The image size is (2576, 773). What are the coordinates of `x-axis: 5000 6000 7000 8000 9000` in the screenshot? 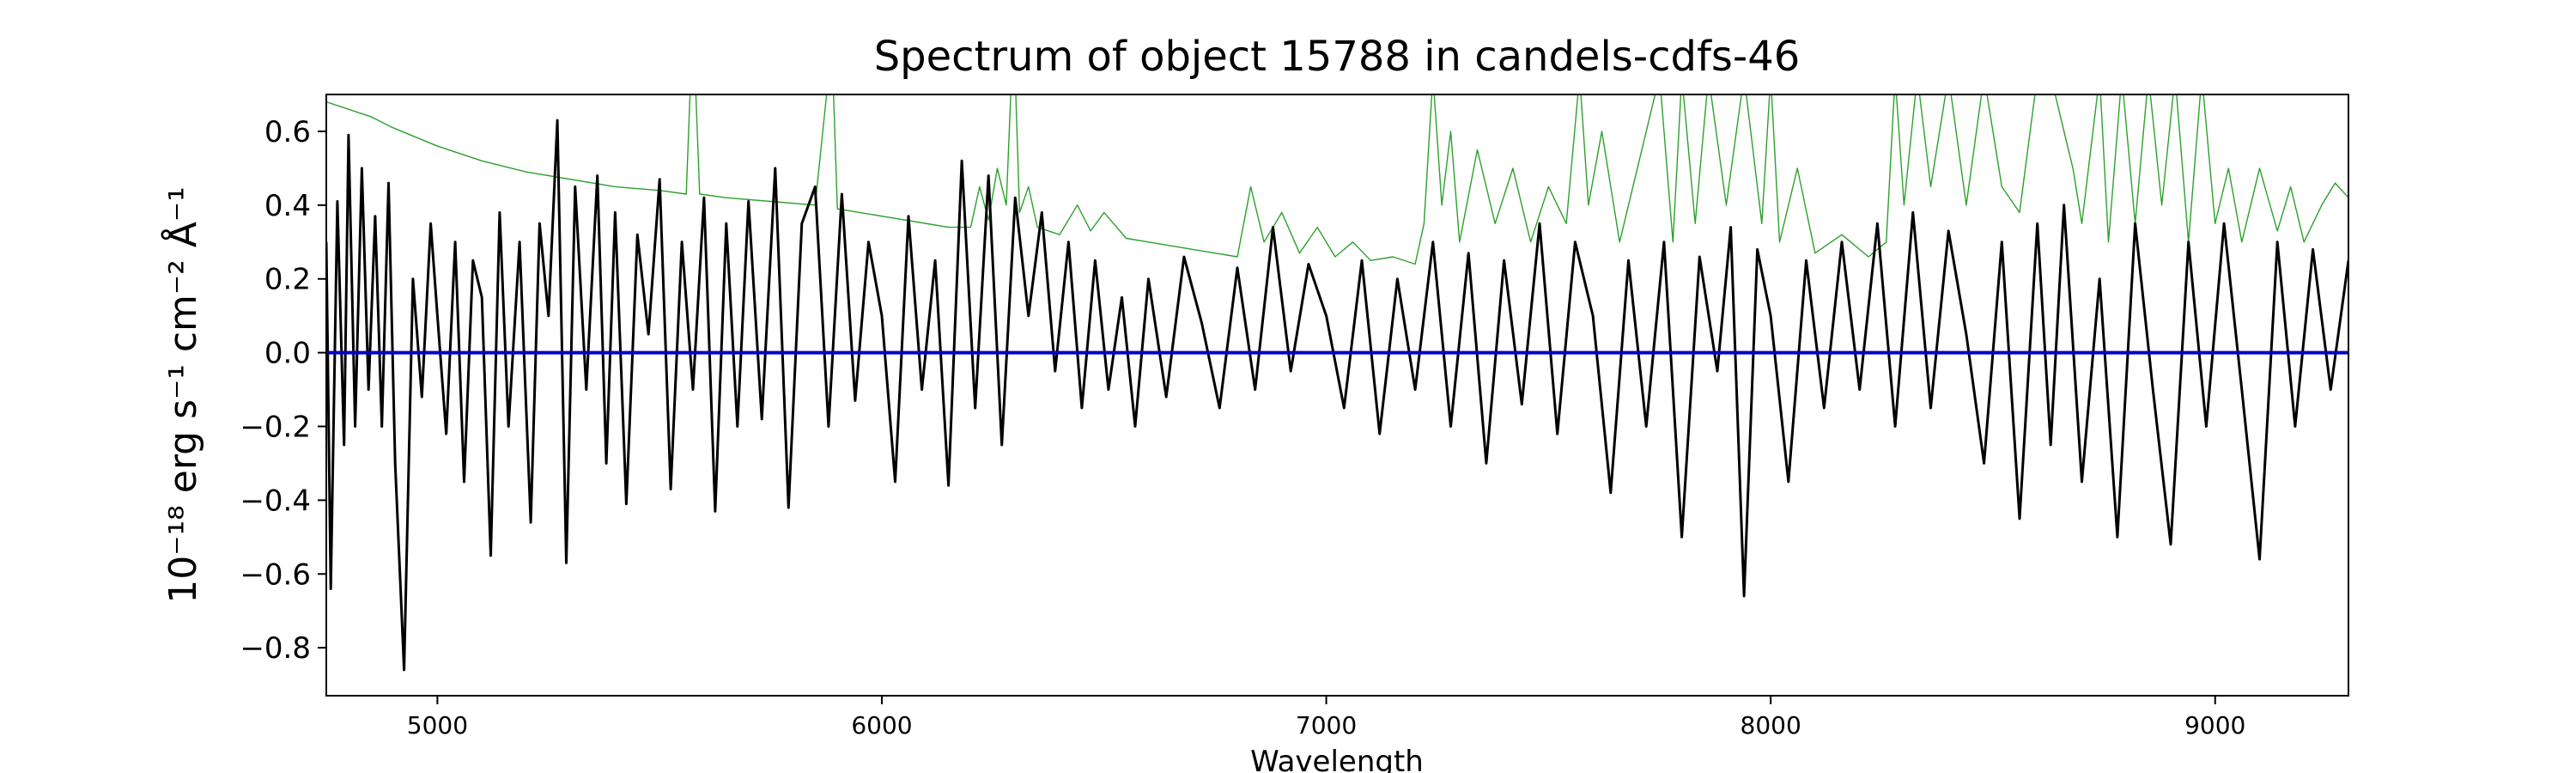 It's located at (1326, 718).